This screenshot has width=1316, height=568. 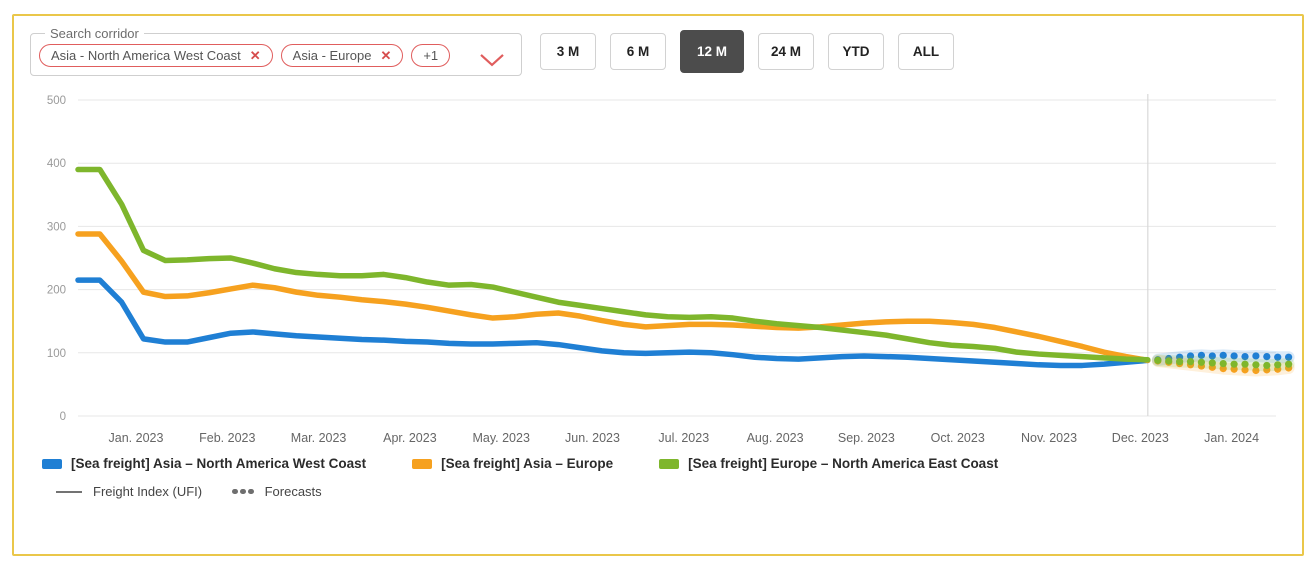 I want to click on range-button-12m: 12 M, so click(x=712, y=51).